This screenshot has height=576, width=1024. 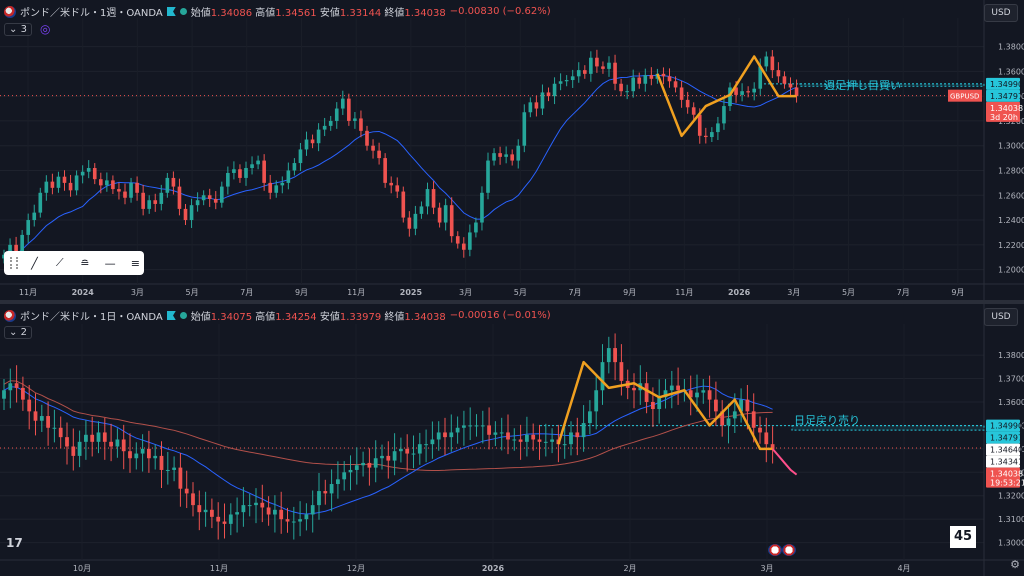 I want to click on ohlc-value: 1.34561, so click(x=296, y=13).